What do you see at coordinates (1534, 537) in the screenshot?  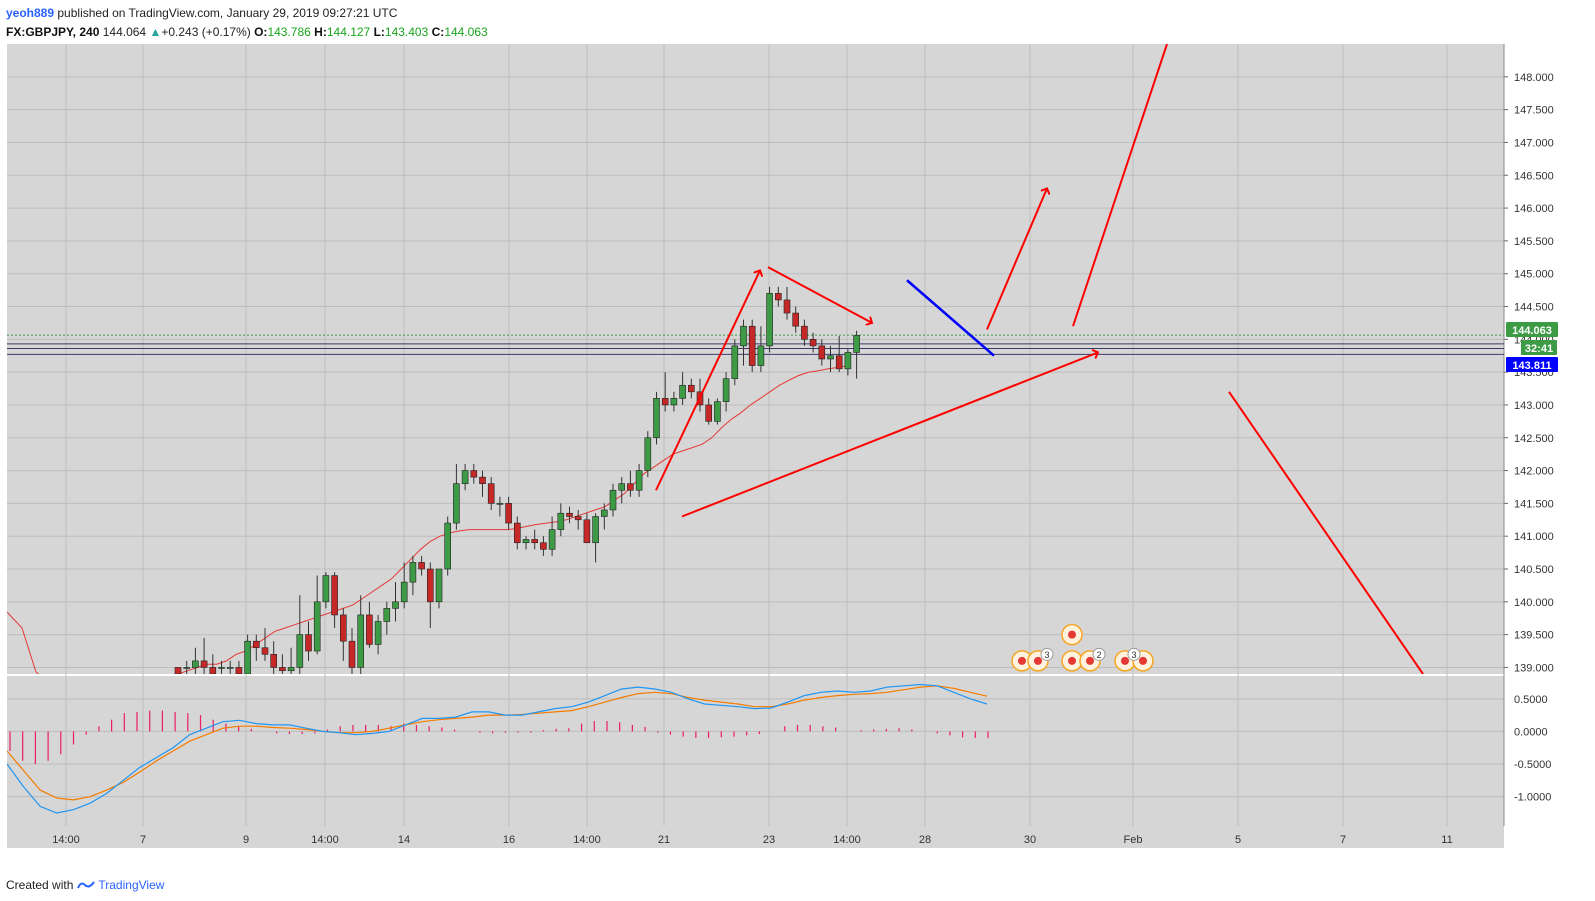 I see `price-tick-label: 141.000` at bounding box center [1534, 537].